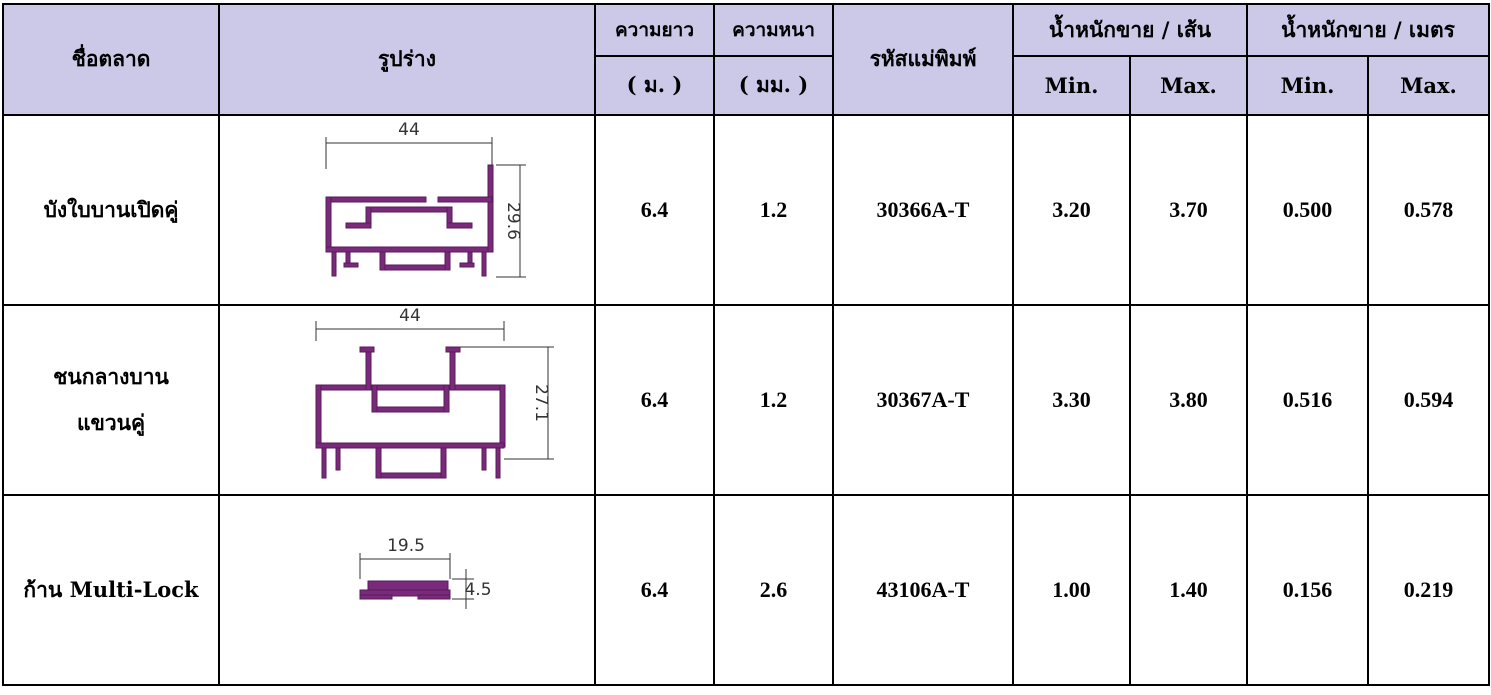 Image resolution: width=1491 pixels, height=695 pixels. What do you see at coordinates (477, 590) in the screenshot?
I see `dim-height-label: 4.5` at bounding box center [477, 590].